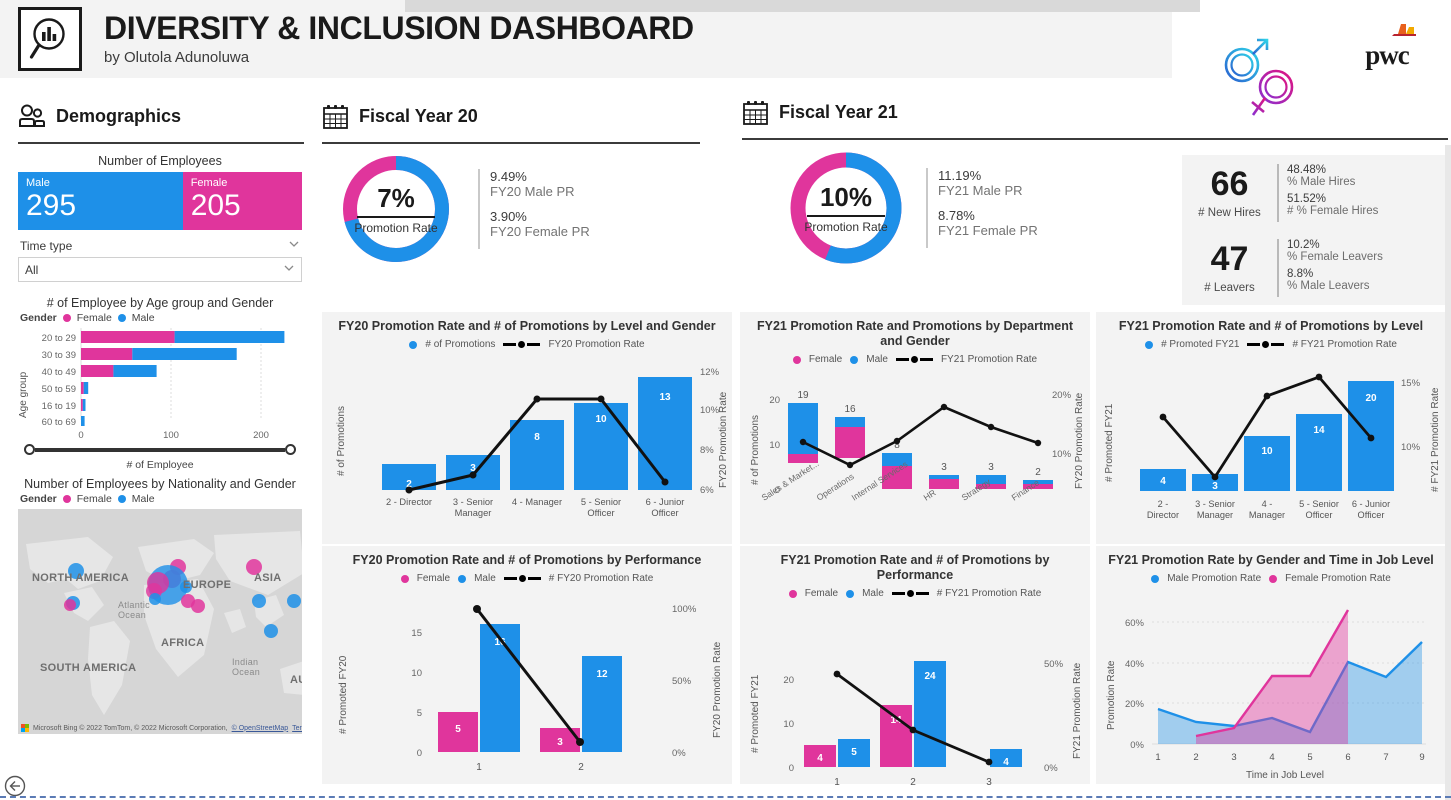  Describe the element at coordinates (1311, 72) in the screenshot. I see `brand-area: pwc` at that location.